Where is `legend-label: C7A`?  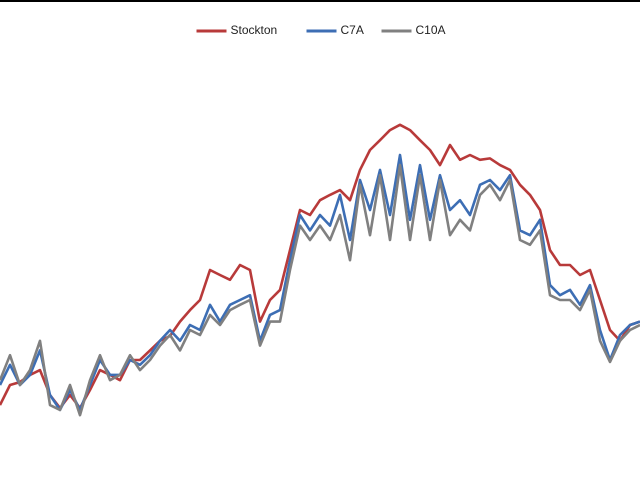
legend-label: C7A is located at coordinates (352, 30).